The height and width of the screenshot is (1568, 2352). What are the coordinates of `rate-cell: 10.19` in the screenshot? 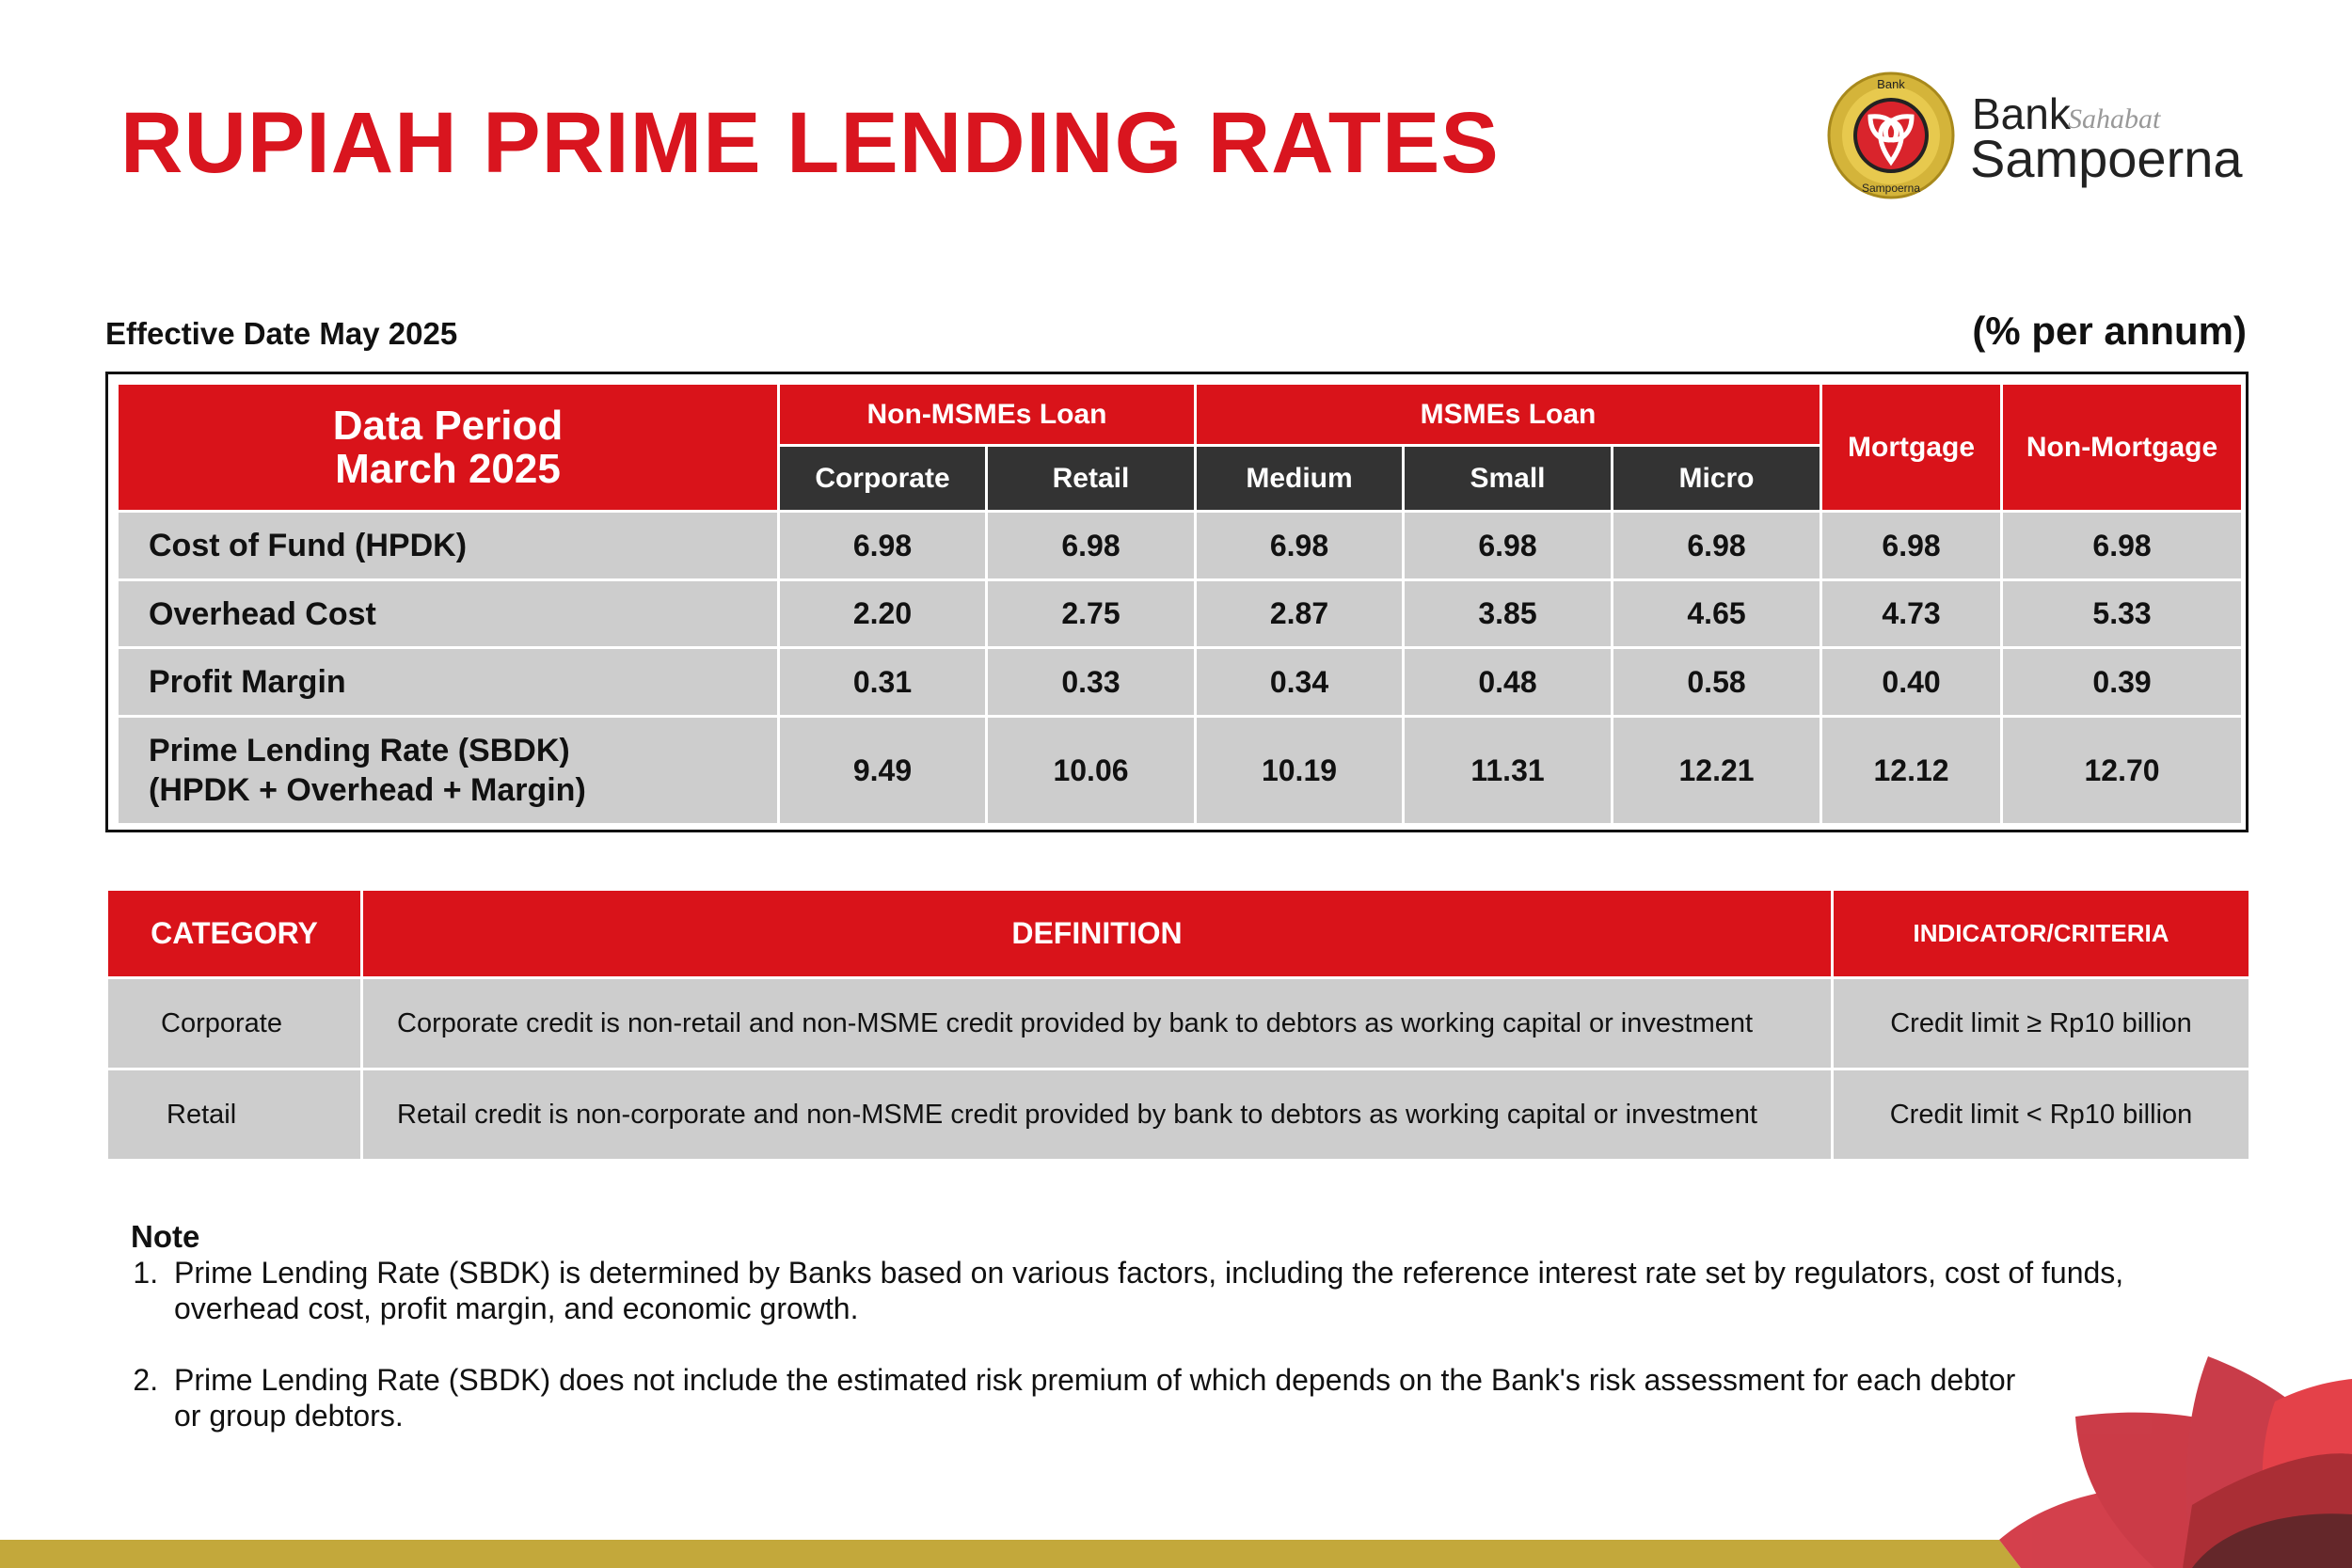 It's located at (1299, 770).